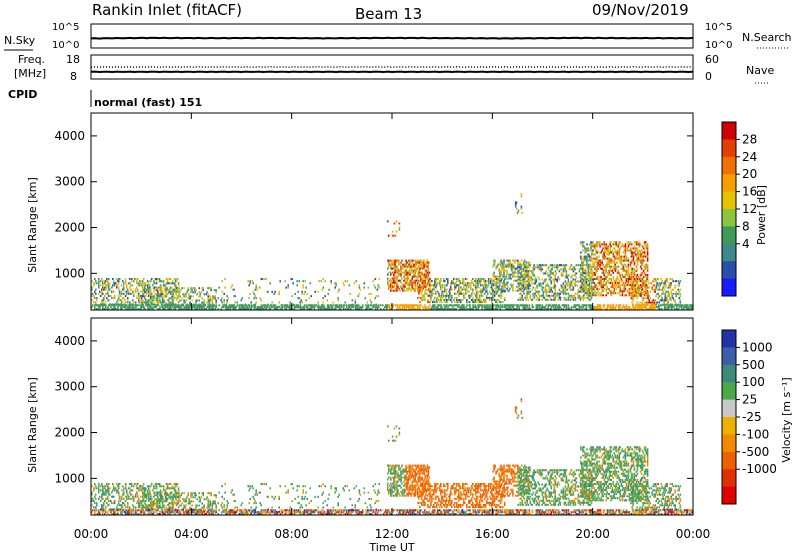 This screenshot has height=558, width=800. I want to click on noise-tick-right-top: 10^5, so click(718, 27).